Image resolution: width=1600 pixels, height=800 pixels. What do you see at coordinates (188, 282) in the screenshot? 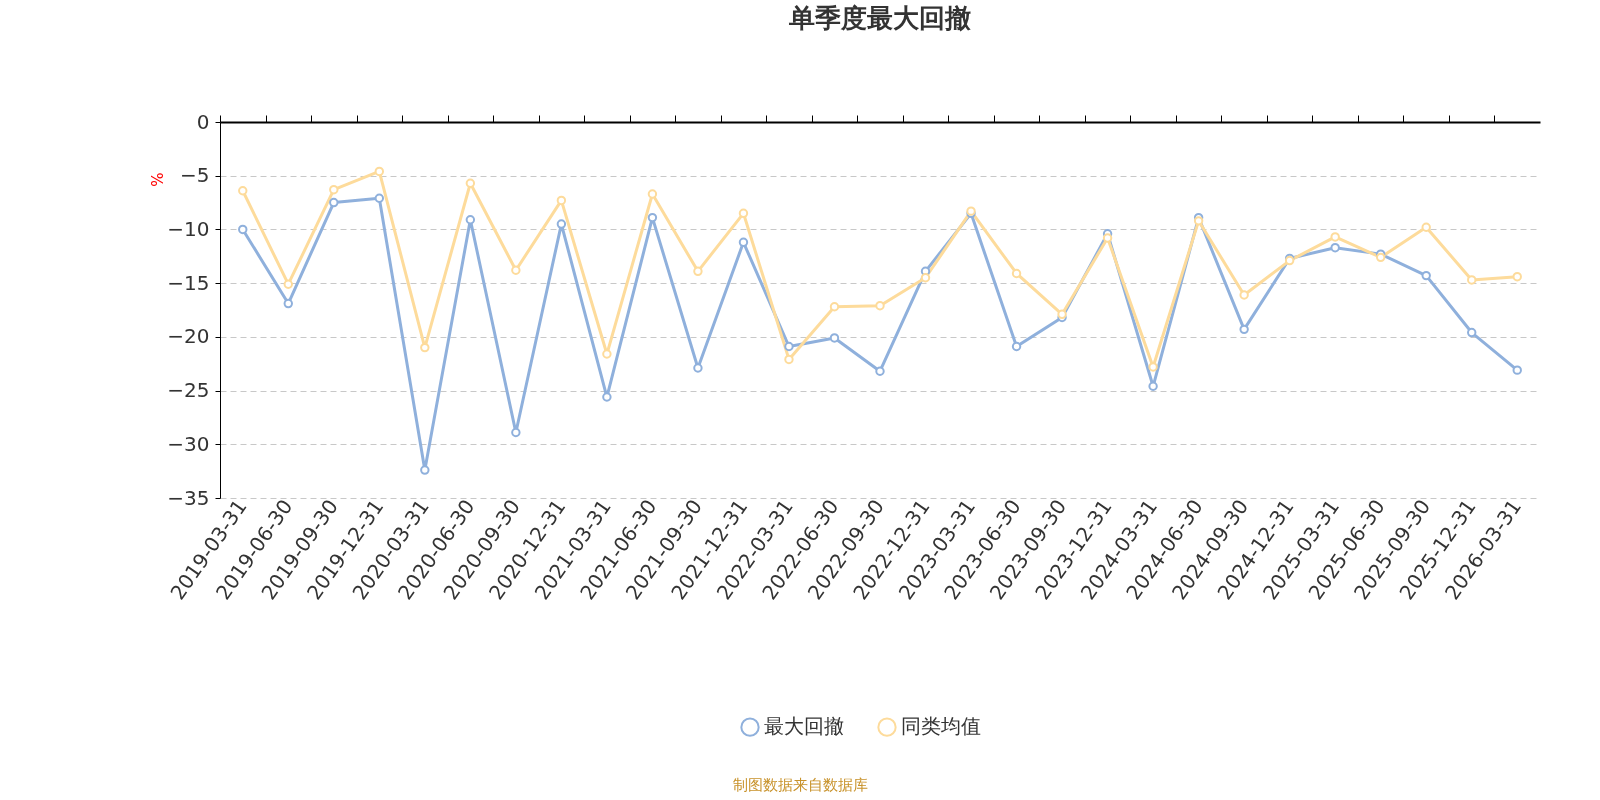
I see `y-tick-label: −15` at bounding box center [188, 282].